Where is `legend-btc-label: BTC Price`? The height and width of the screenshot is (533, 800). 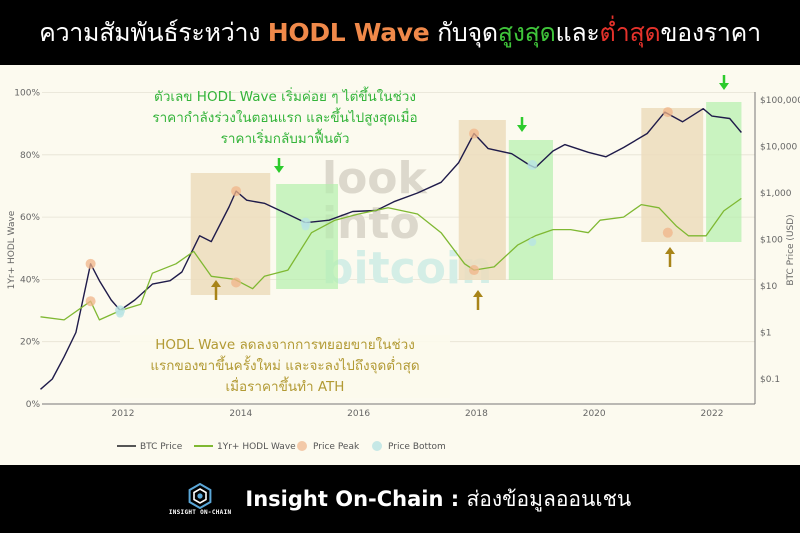 legend-btc-label: BTC Price is located at coordinates (161, 447).